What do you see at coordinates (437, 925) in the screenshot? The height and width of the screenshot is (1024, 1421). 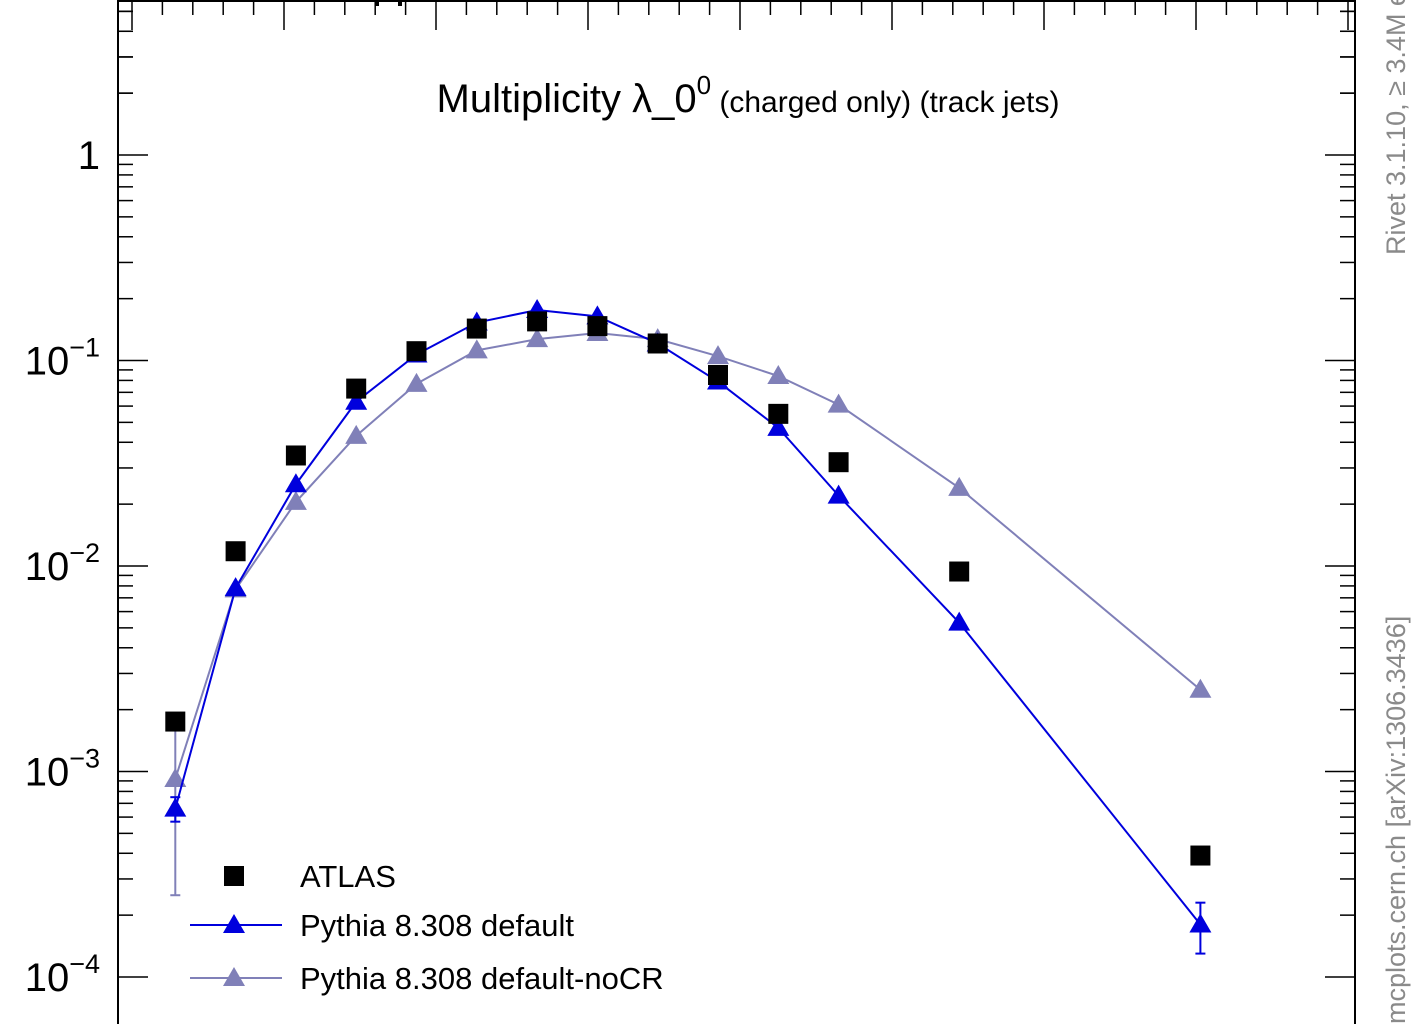 I see `legend-label-default: Pythia 8.308 default` at bounding box center [437, 925].